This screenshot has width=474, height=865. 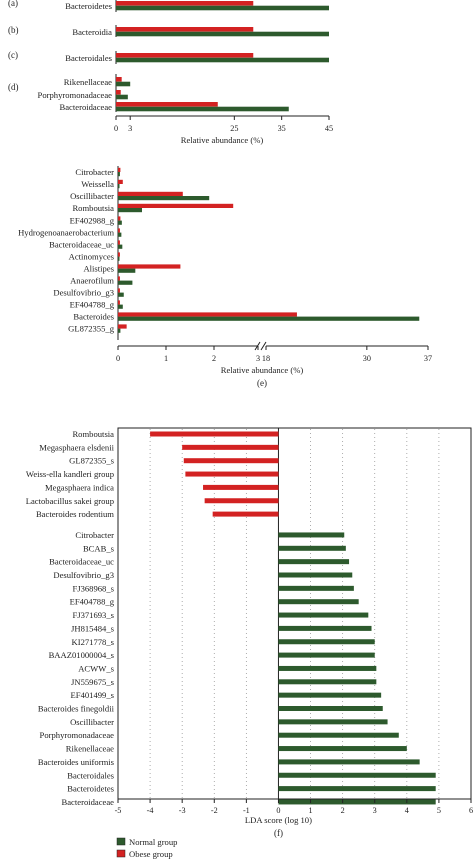 I want to click on category-label: Lactobacillus sakei group, so click(x=70, y=501).